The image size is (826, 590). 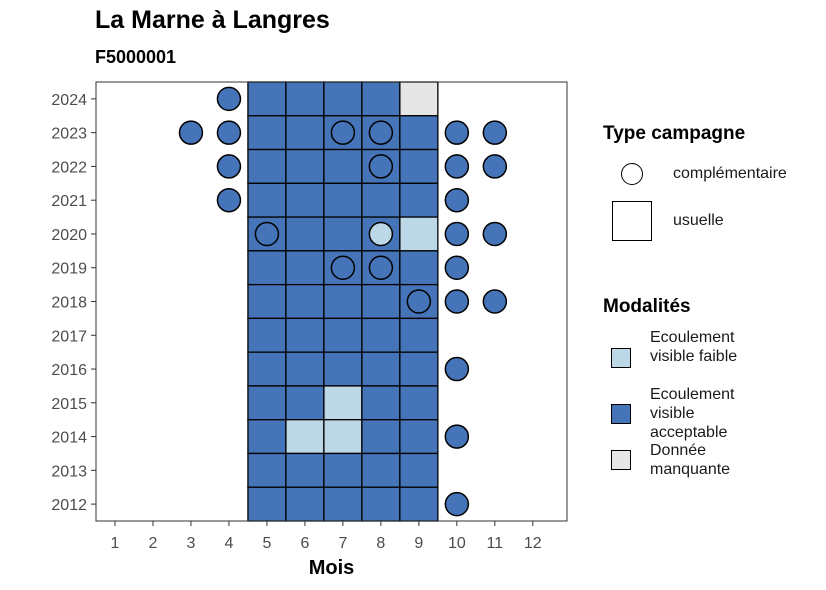 I want to click on y-tick-label: 2015, so click(x=69, y=404).